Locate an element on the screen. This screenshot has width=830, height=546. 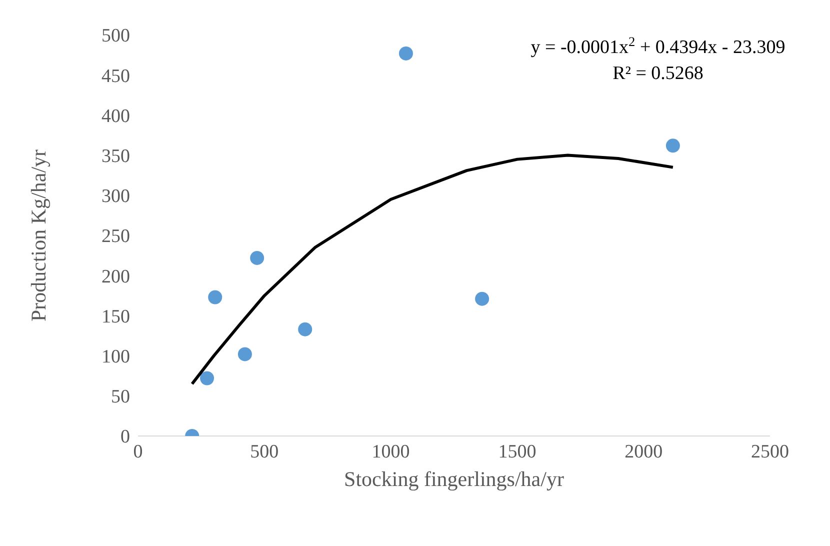
y-tick-label: 450 is located at coordinates (116, 76).